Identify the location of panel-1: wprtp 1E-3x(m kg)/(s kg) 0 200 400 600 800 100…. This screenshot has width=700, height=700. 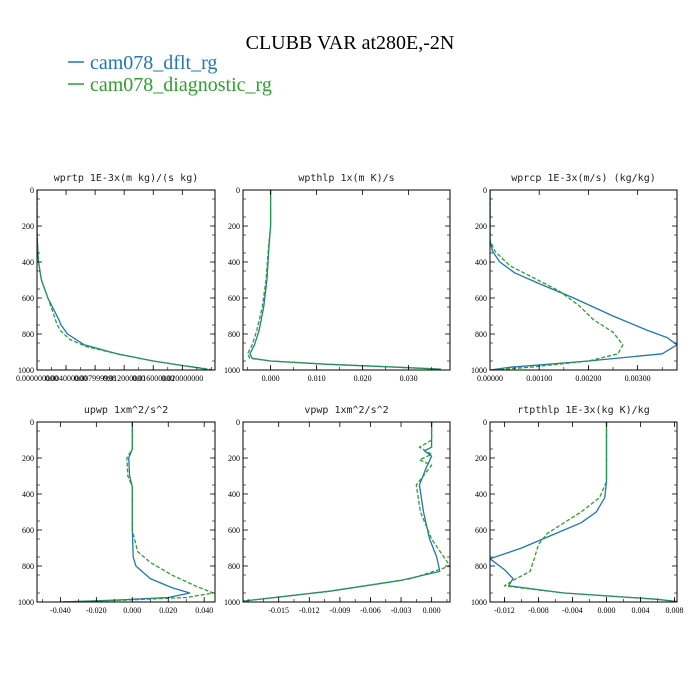
(116, 278).